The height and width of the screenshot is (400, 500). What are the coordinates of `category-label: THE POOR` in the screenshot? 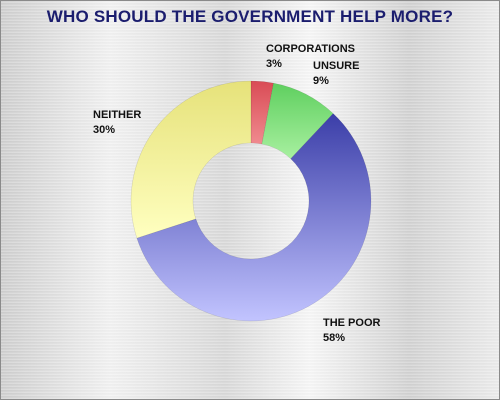 It's located at (352, 323).